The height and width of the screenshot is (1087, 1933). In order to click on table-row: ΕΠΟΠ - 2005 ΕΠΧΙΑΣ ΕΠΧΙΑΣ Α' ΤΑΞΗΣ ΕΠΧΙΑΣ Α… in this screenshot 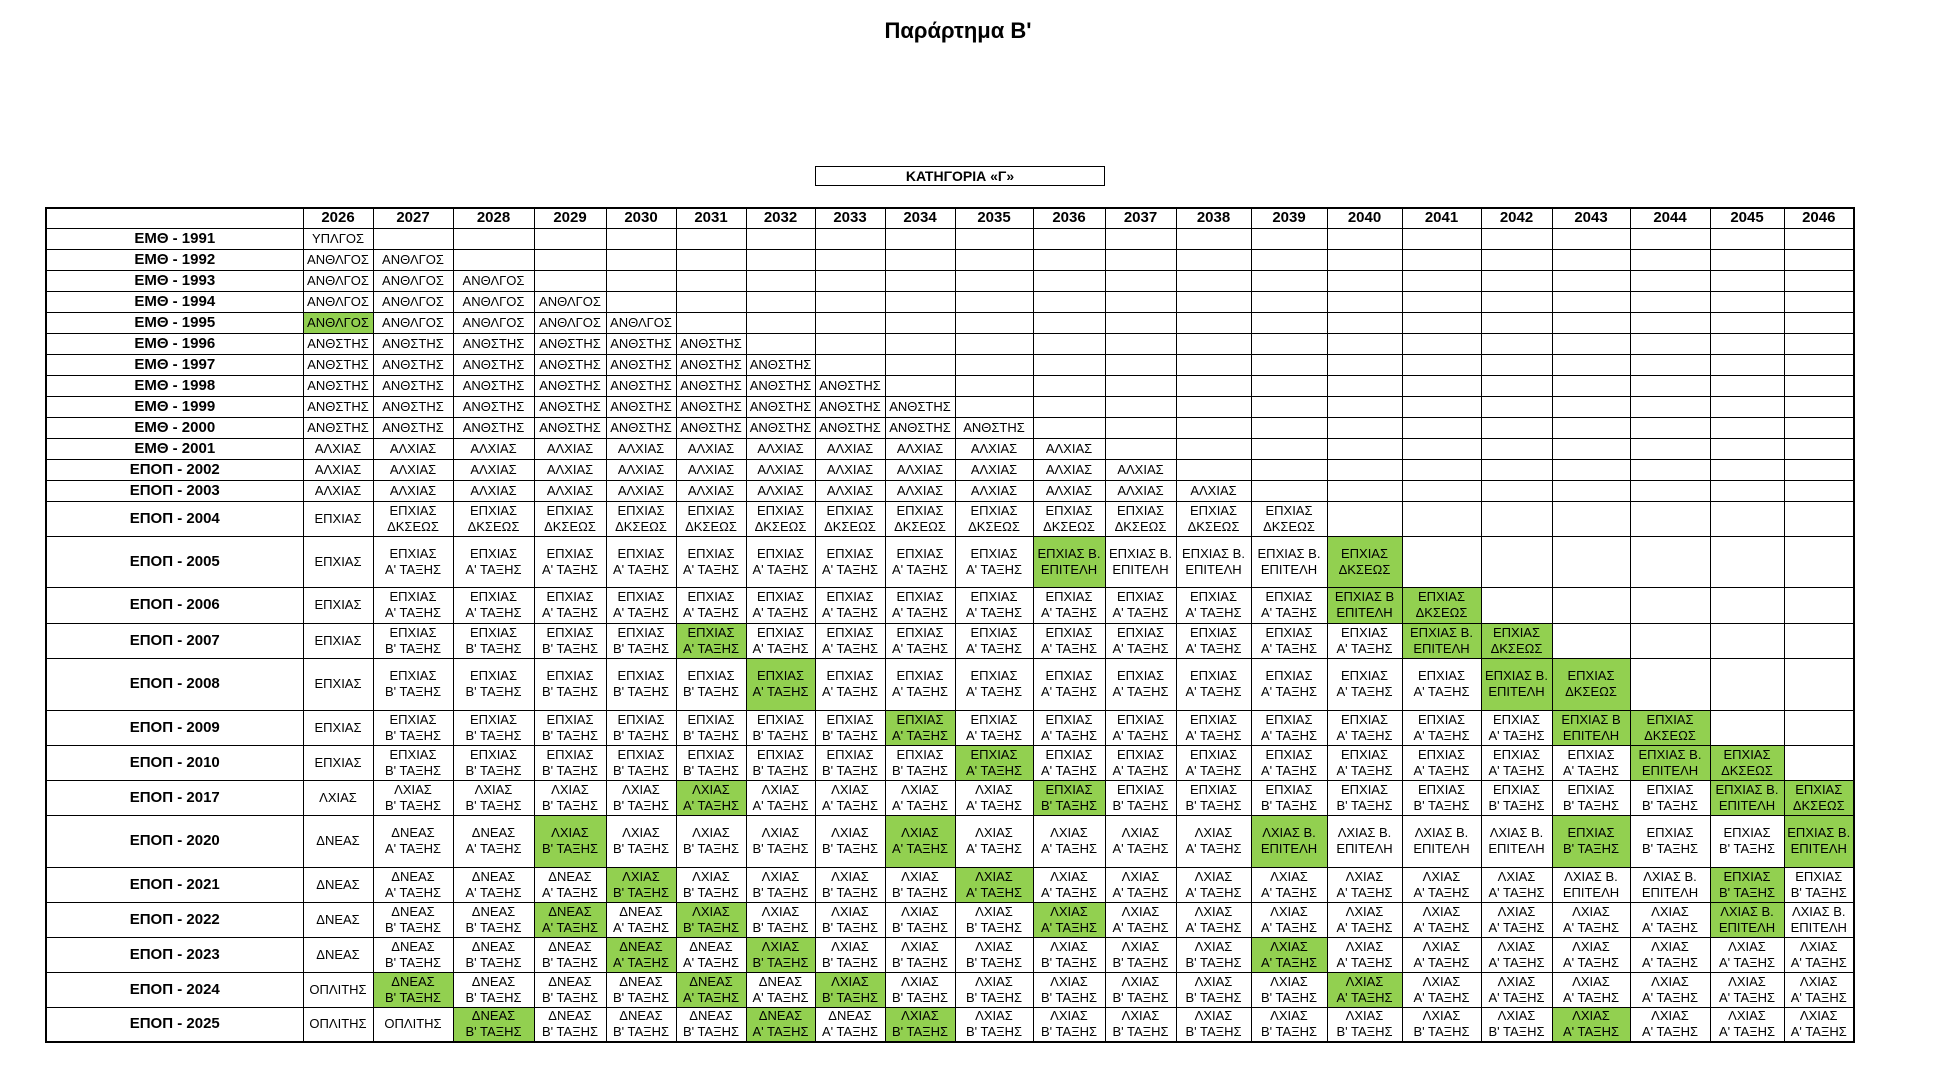, I will do `click(950, 561)`.